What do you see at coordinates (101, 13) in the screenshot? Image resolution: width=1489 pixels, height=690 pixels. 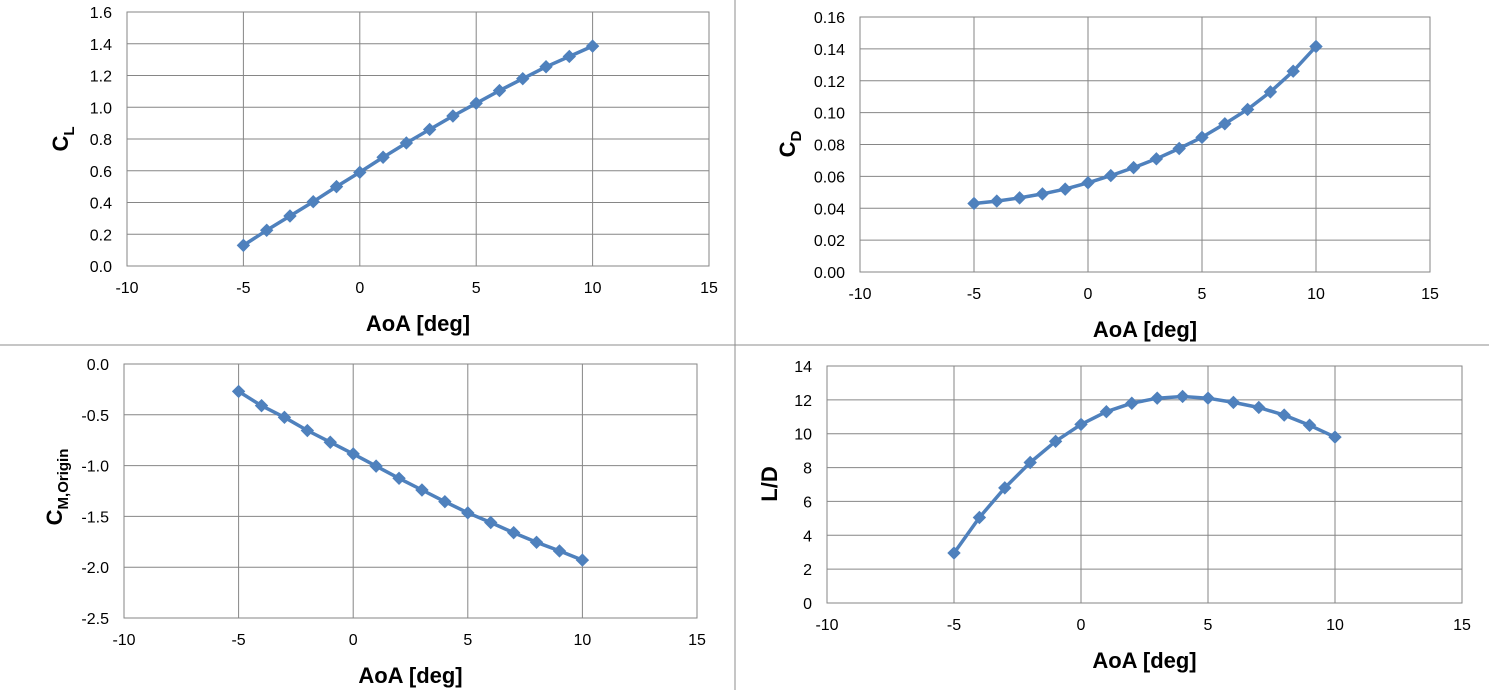 I see `y-tick-label: 1.6` at bounding box center [101, 13].